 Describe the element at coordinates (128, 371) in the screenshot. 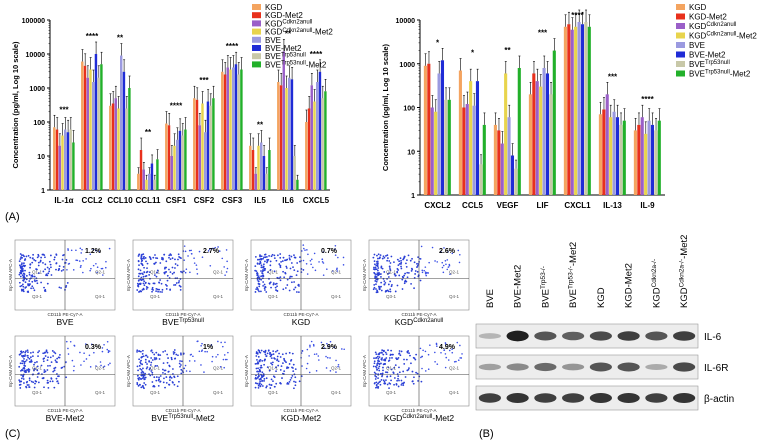

I see `flow-y-axis-title: Ep-CAM APC-A` at that location.